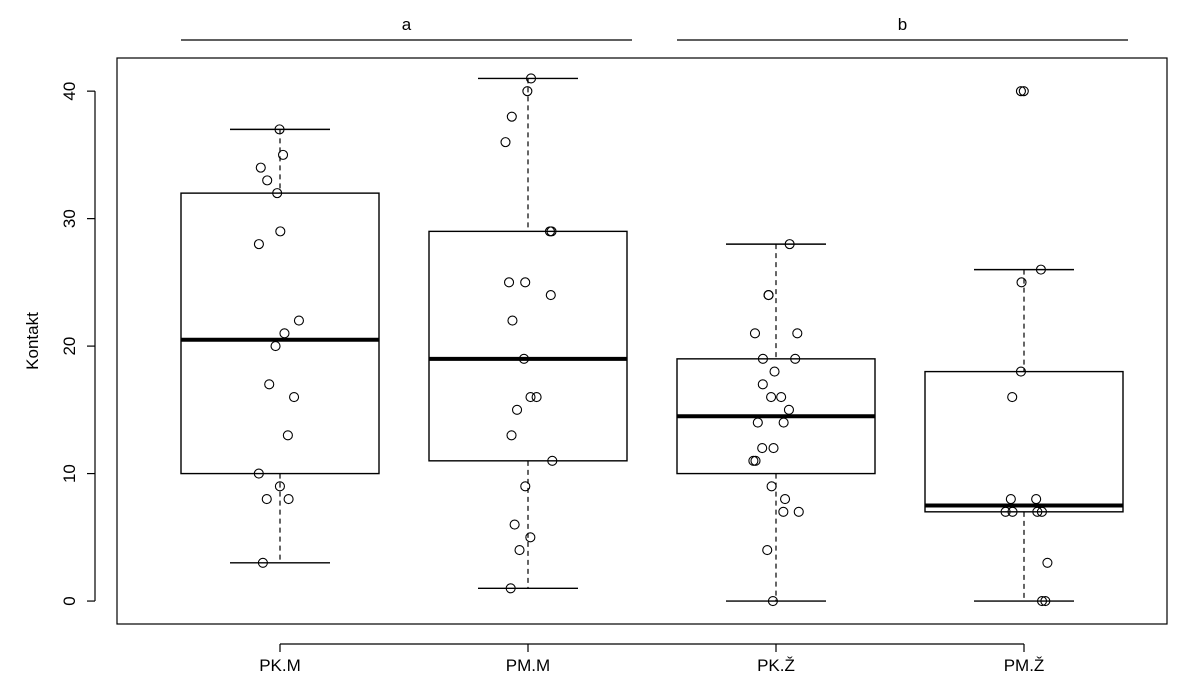 The image size is (1177, 677). What do you see at coordinates (528, 665) in the screenshot?
I see `x-tick-label: PM.M` at bounding box center [528, 665].